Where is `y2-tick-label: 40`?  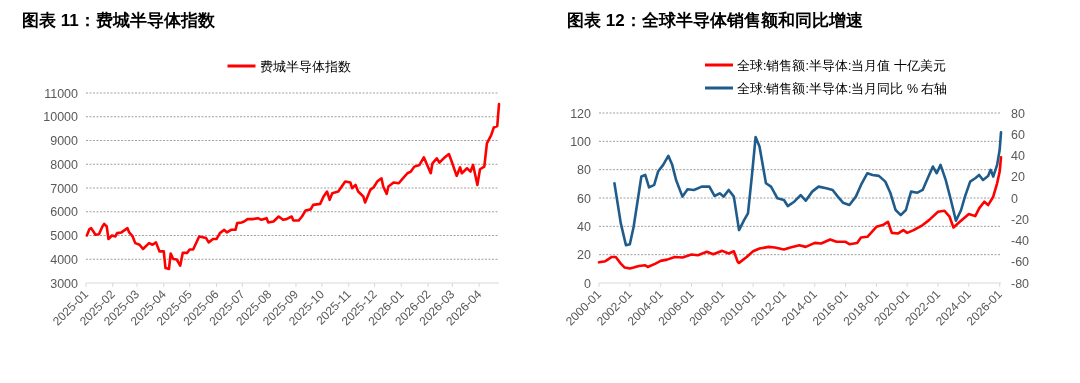 y2-tick-label: 40 is located at coordinates (1018, 156).